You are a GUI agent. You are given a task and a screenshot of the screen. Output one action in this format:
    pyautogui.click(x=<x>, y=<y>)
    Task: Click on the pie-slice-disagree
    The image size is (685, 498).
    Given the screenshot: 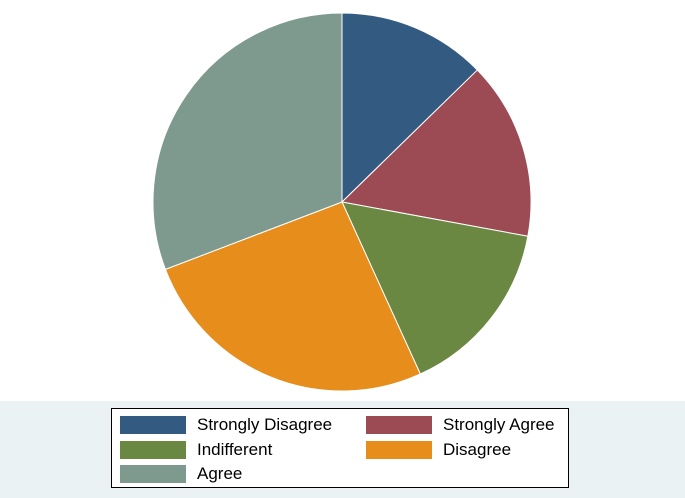 What is the action you would take?
    pyautogui.click(x=292, y=296)
    